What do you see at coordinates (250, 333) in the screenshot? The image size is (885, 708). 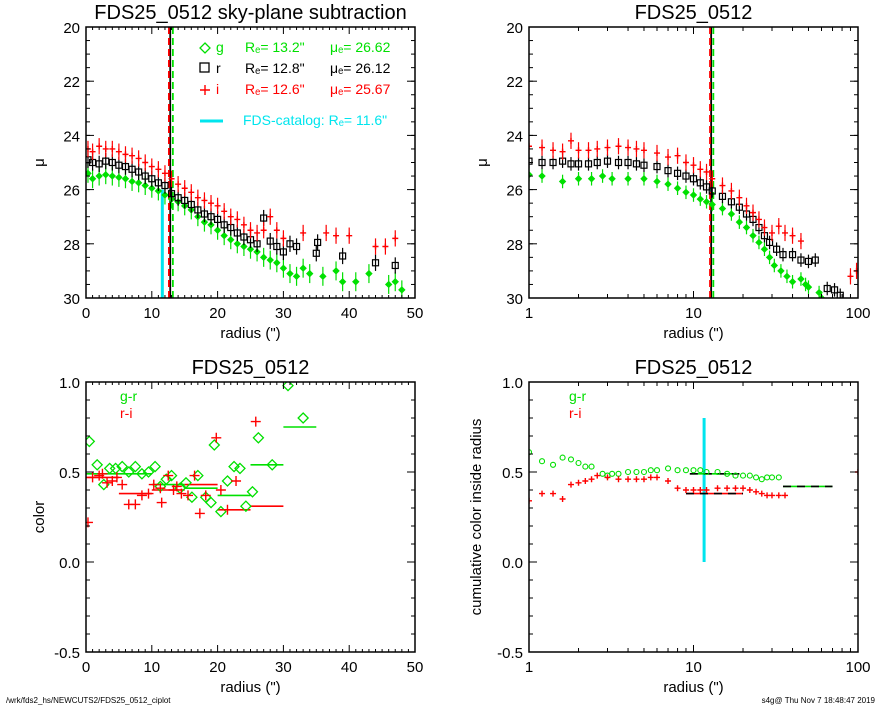 I see `x-axis-label: radius (")` at bounding box center [250, 333].